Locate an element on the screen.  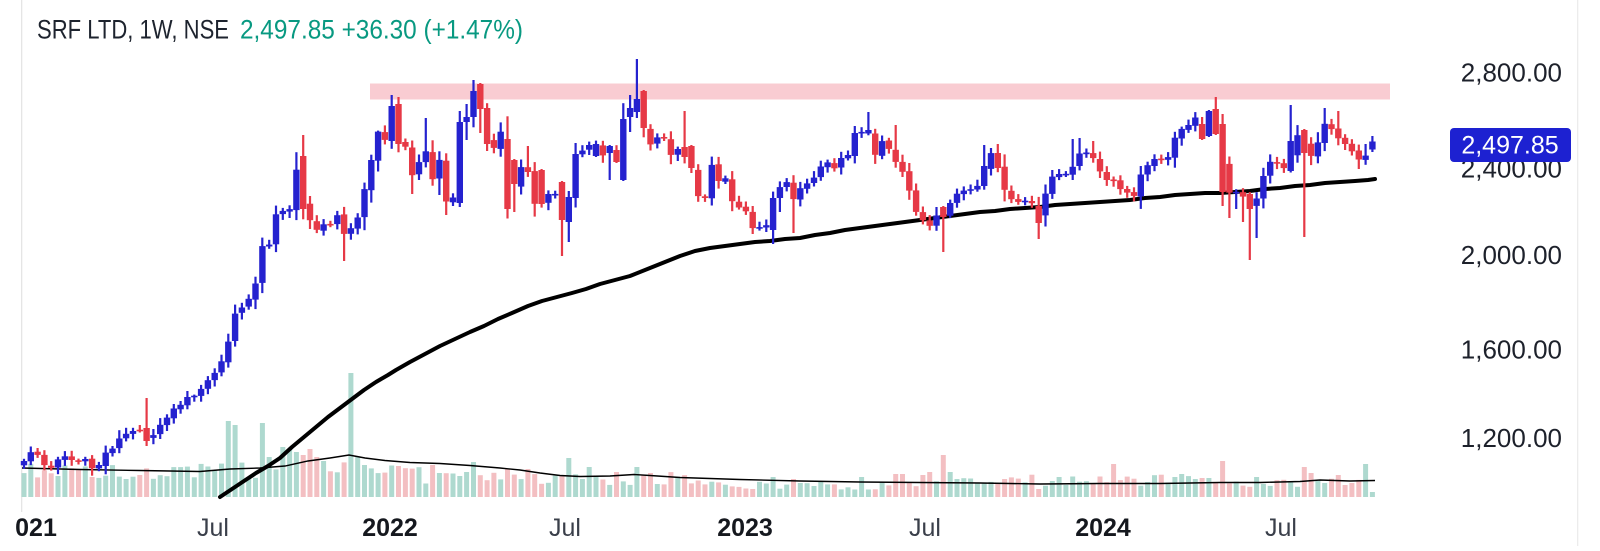
svg-text: 2,800.00 is located at coordinates (1511, 73).